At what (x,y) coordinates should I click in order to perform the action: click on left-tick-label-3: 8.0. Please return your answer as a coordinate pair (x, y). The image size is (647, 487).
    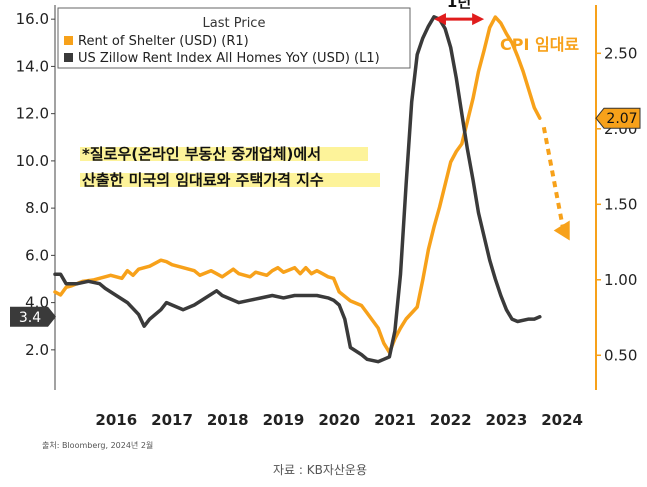
    Looking at the image, I should click on (37, 208).